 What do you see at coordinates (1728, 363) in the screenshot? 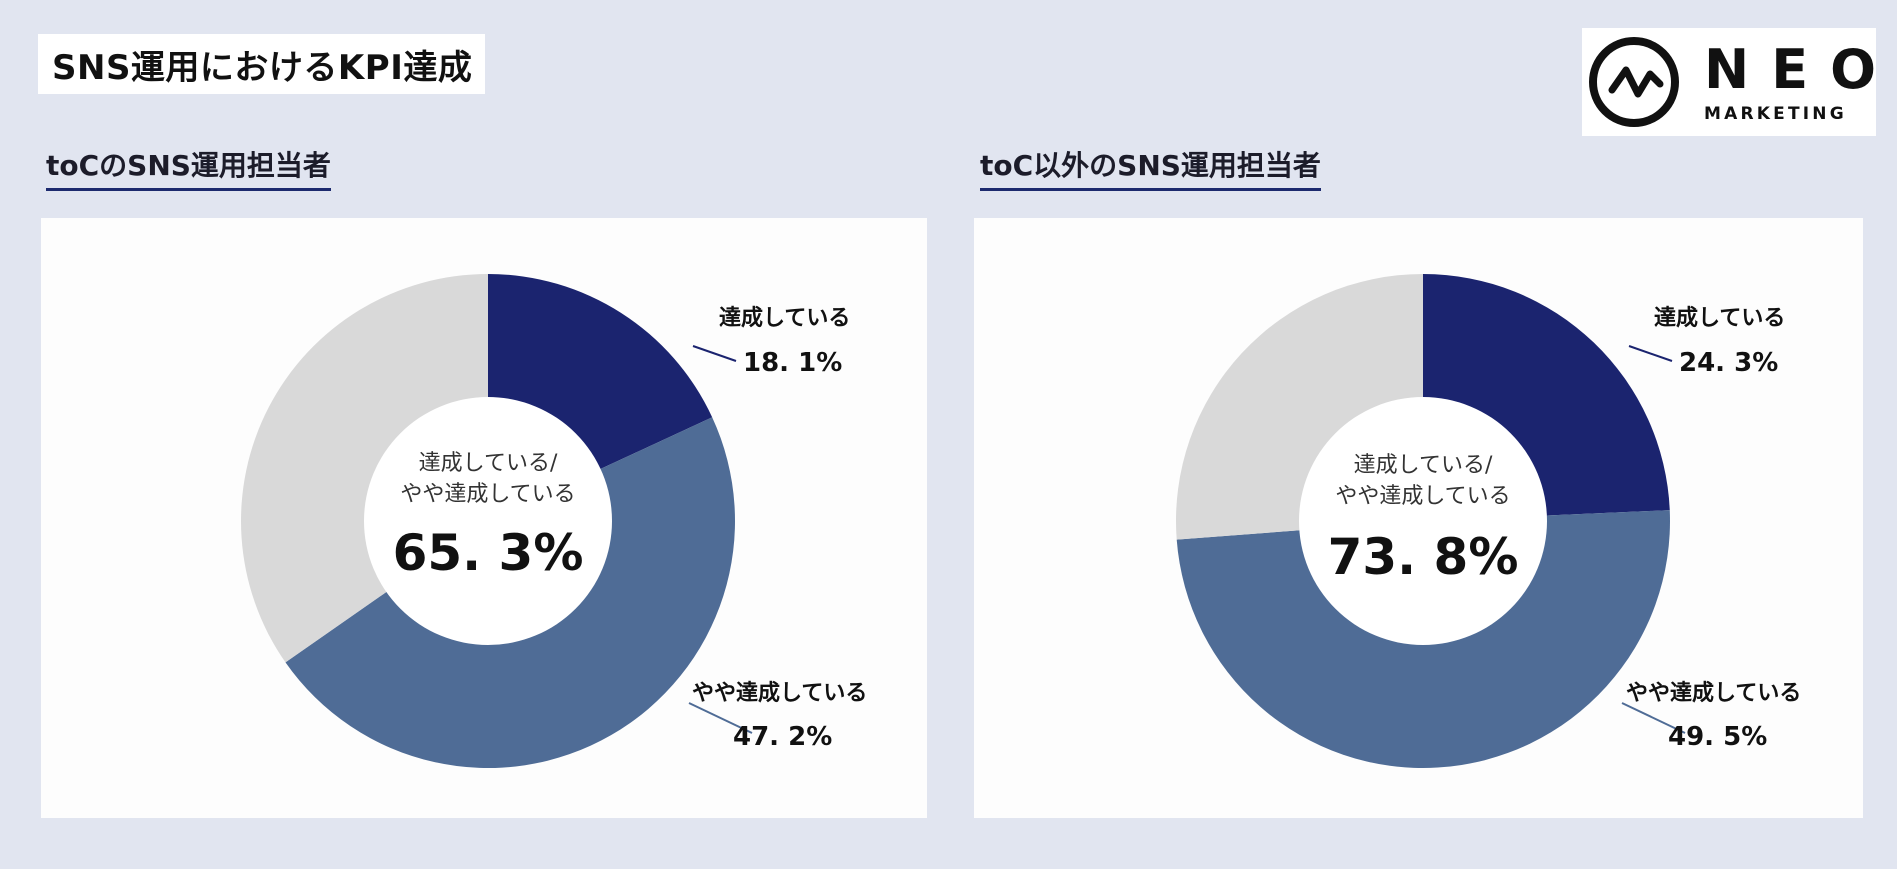
I see `slice-value-achieved: 24. 3%` at bounding box center [1728, 363].